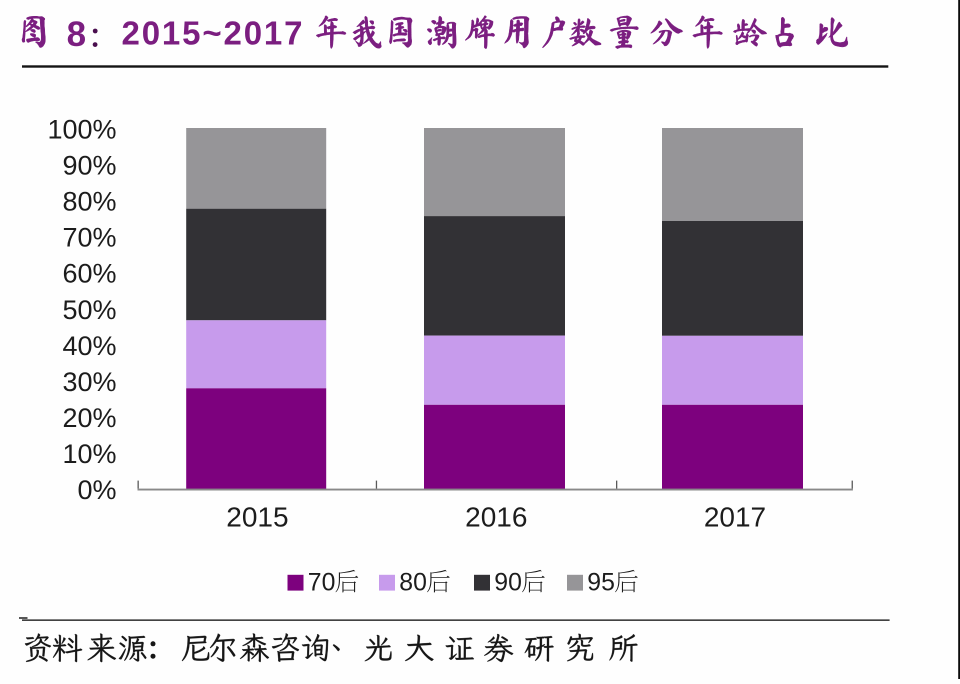 Image resolution: width=960 pixels, height=684 pixels. Describe the element at coordinates (76, 34) in the screenshot. I see `svg-text: 8` at that location.